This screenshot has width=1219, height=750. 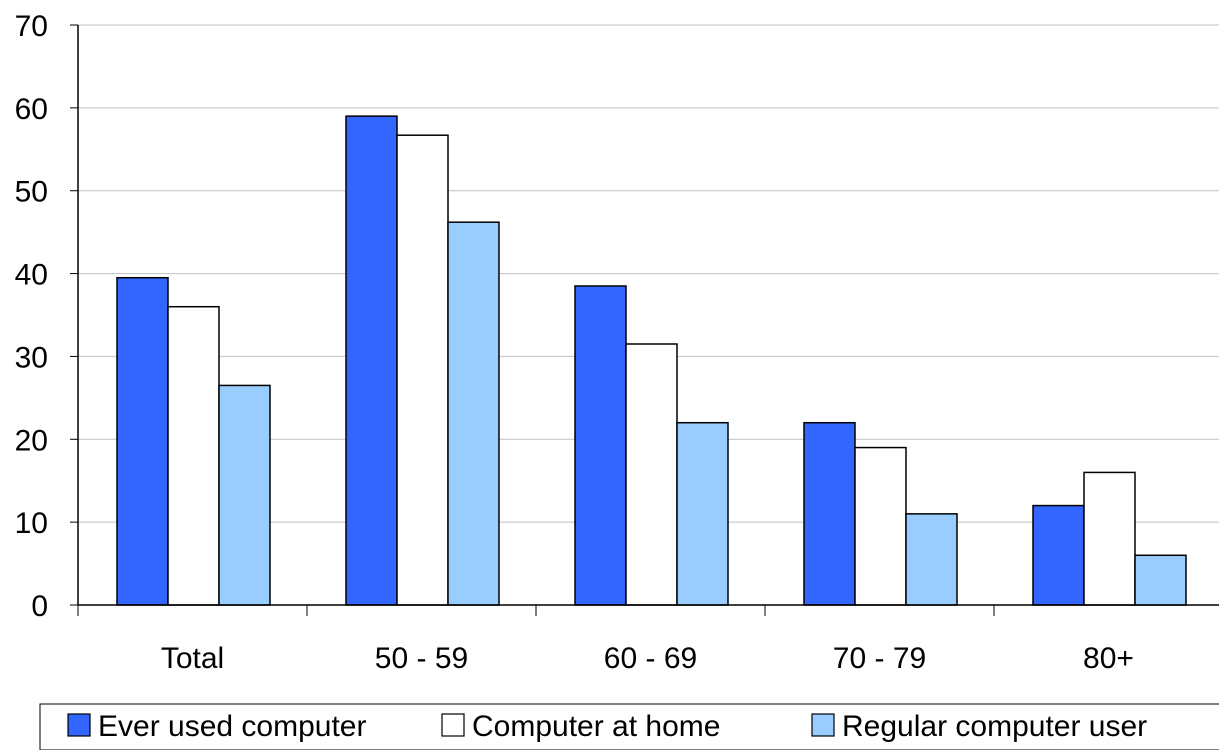 I want to click on legend-label: Ever used computer, so click(x=232, y=726).